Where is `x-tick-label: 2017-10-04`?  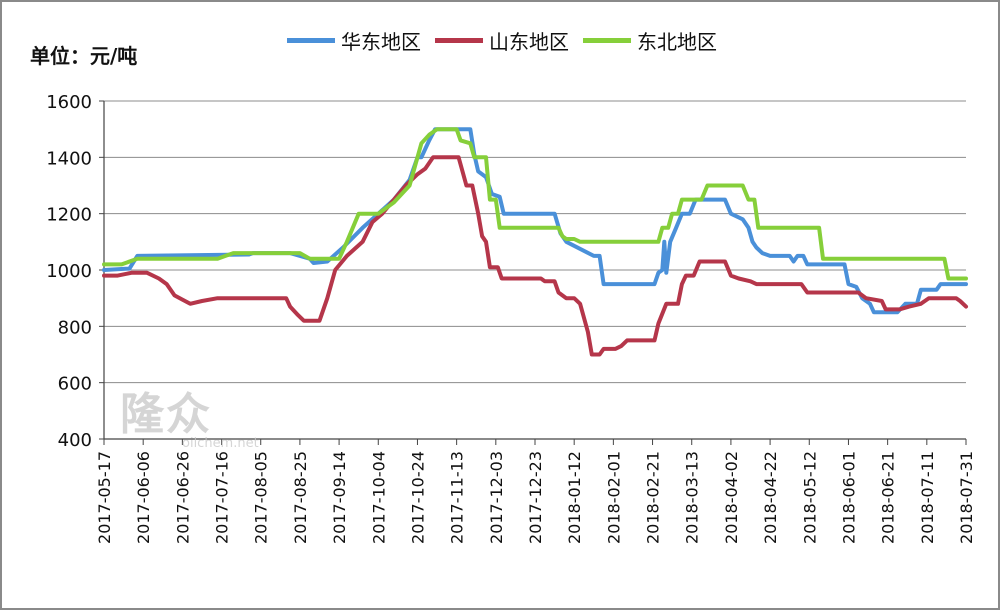
x-tick-label: 2017-10-04 is located at coordinates (378, 497).